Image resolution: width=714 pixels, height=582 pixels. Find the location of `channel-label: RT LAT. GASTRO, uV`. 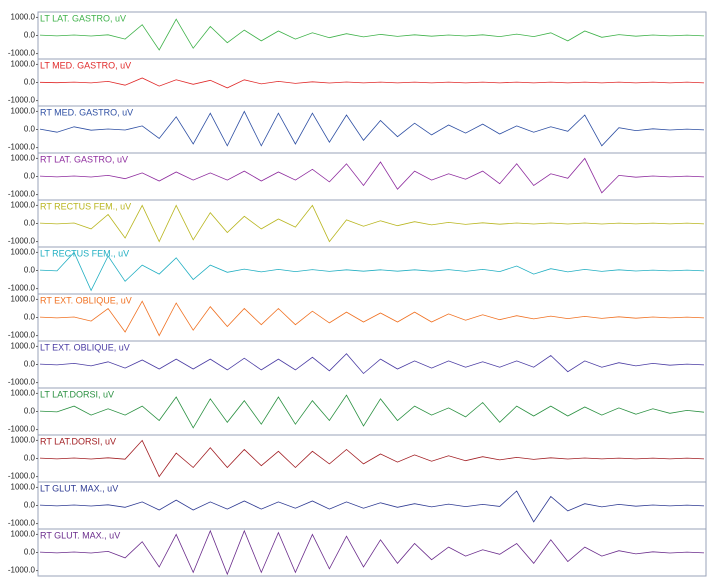

channel-label: RT LAT. GASTRO, uV is located at coordinates (84, 159).